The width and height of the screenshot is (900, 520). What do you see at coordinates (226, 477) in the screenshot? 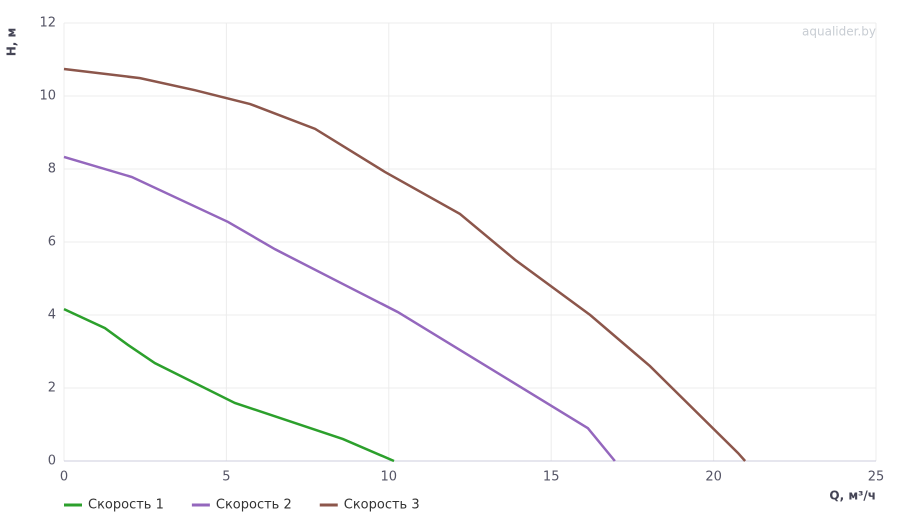
I see `x-tick-label: 5` at bounding box center [226, 477].